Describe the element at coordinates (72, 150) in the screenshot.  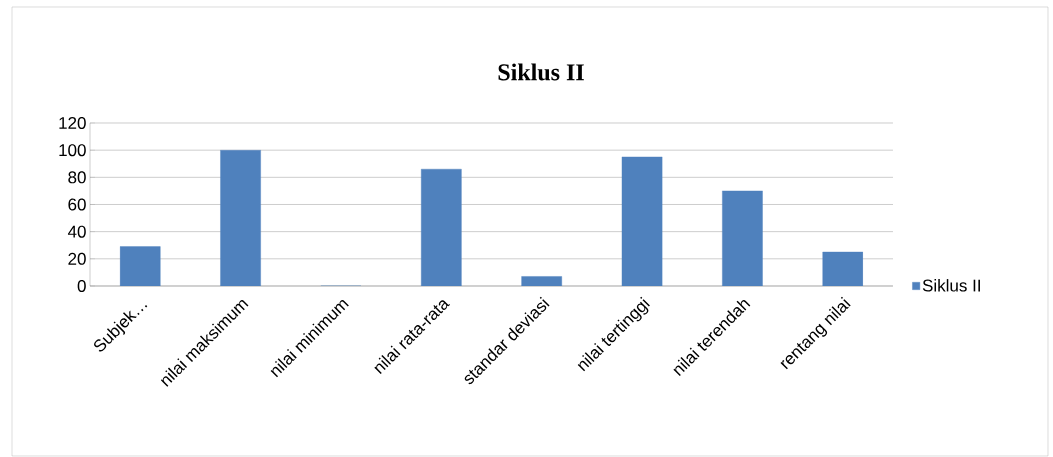
I see `y-tick-label: 100` at that location.